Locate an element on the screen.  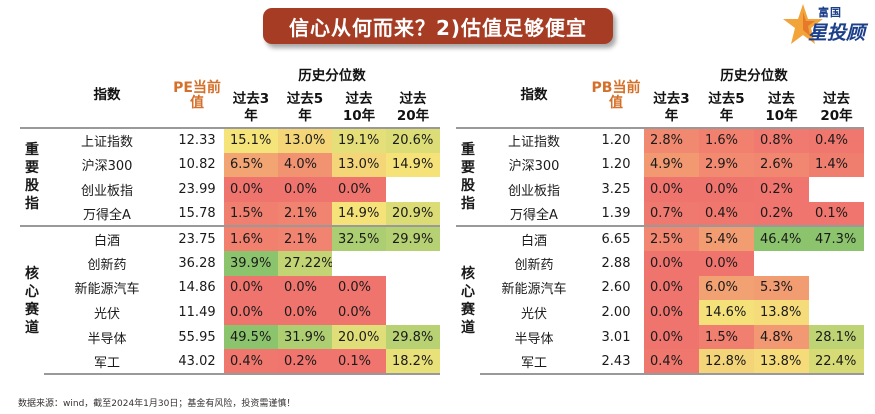
table-row: 沪深300 1.20 4.9% 2.9% 2.6% 1.4% is located at coordinates (660, 165).